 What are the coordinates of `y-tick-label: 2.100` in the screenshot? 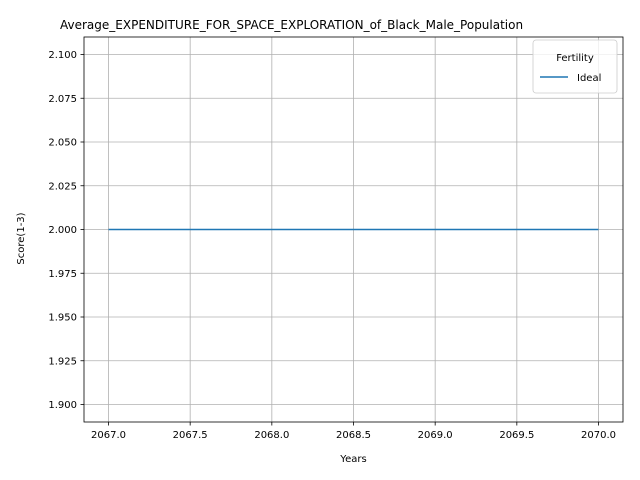 It's located at (62, 55).